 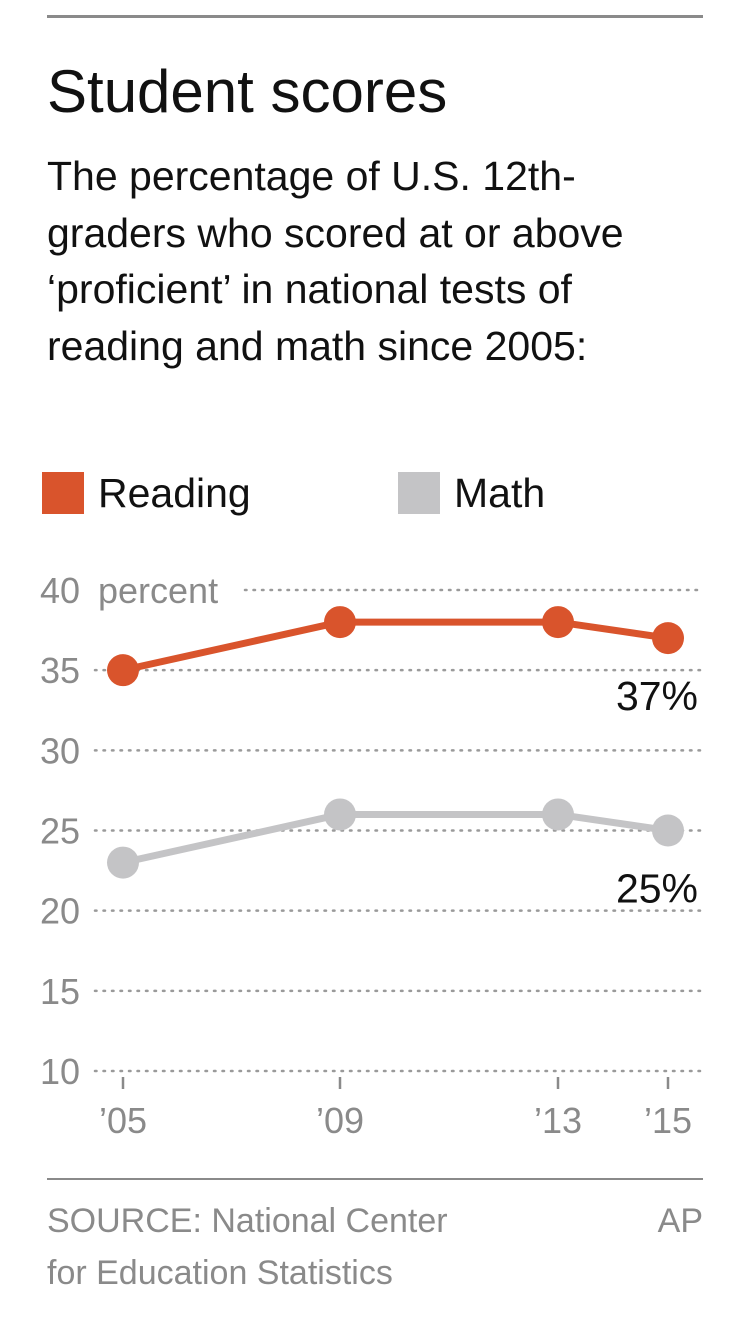 What do you see at coordinates (375, 1179) in the screenshot?
I see `bottom-rule` at bounding box center [375, 1179].